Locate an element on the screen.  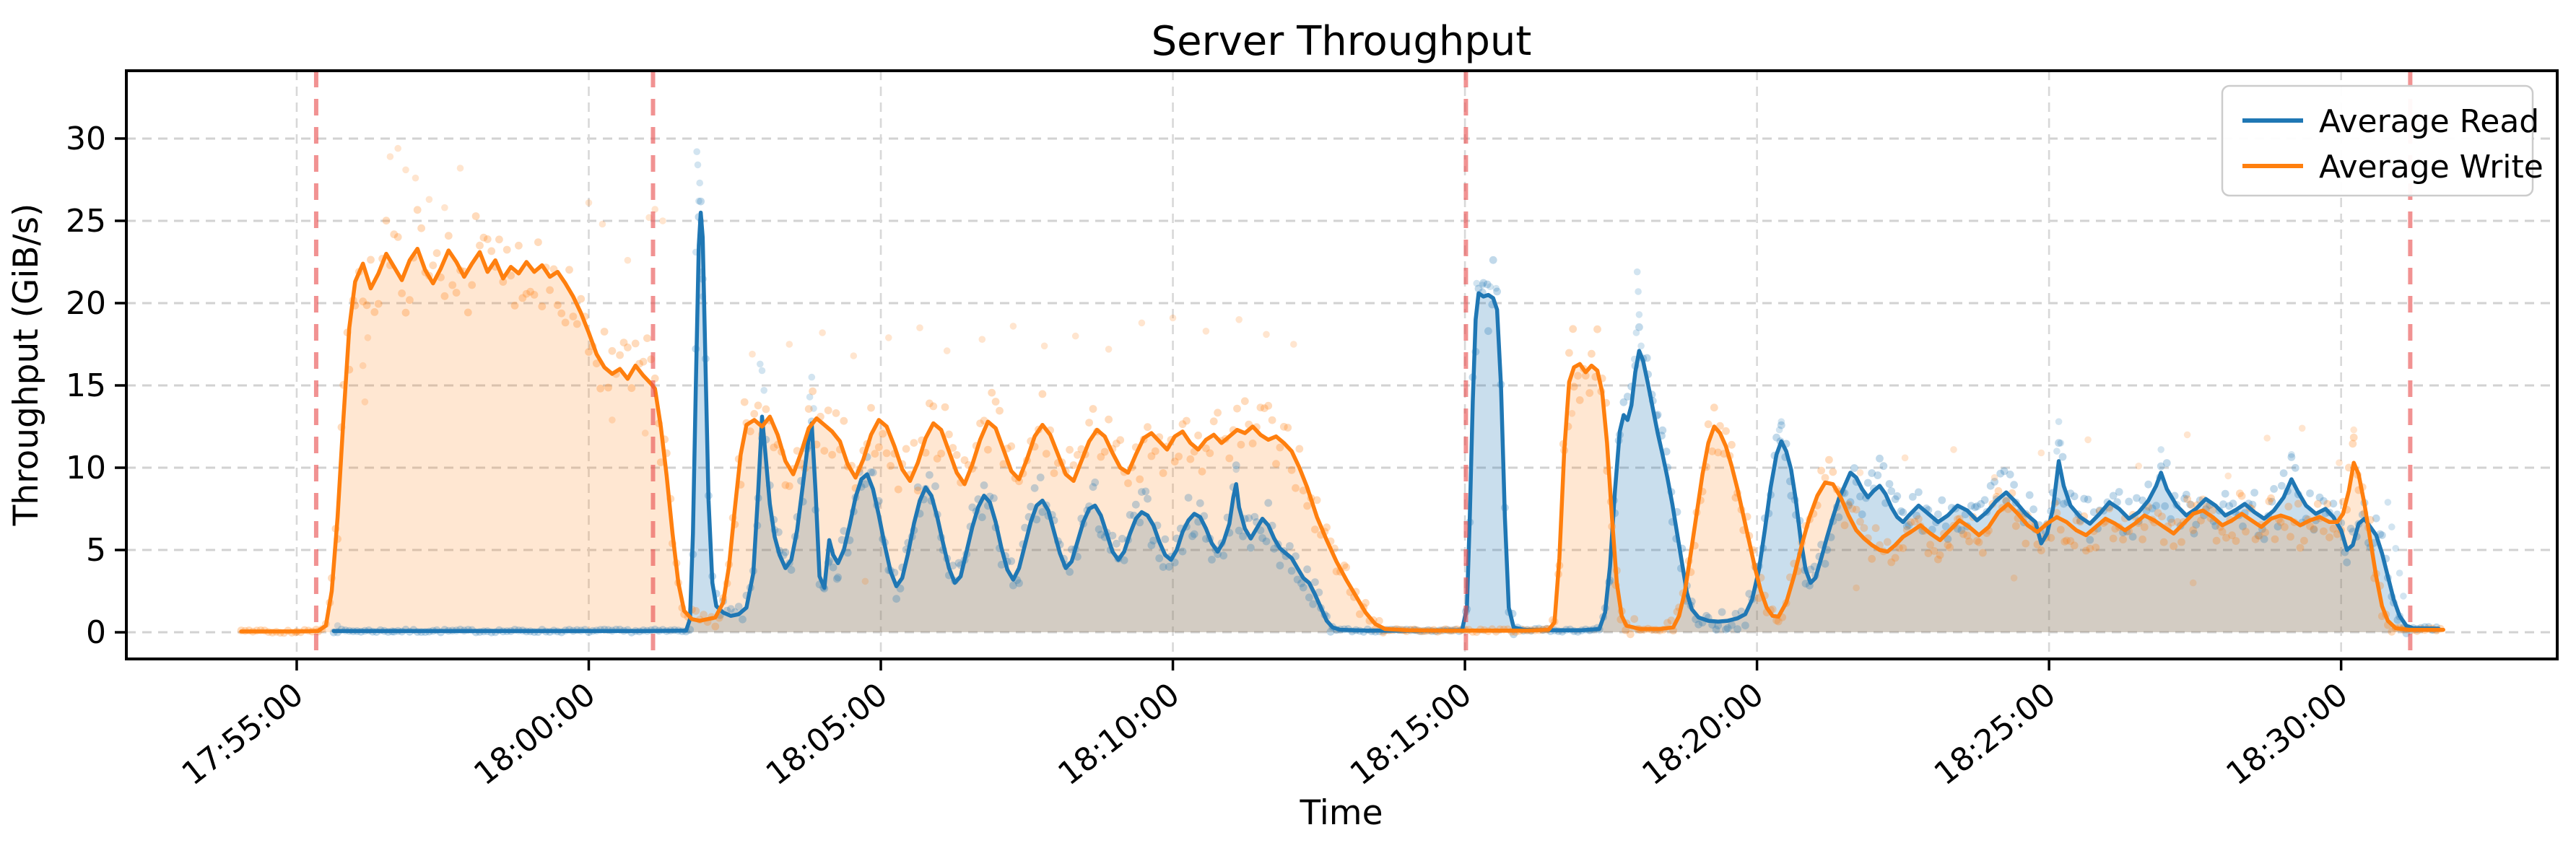
x-tick-label: 18:05:00 is located at coordinates (827, 734).